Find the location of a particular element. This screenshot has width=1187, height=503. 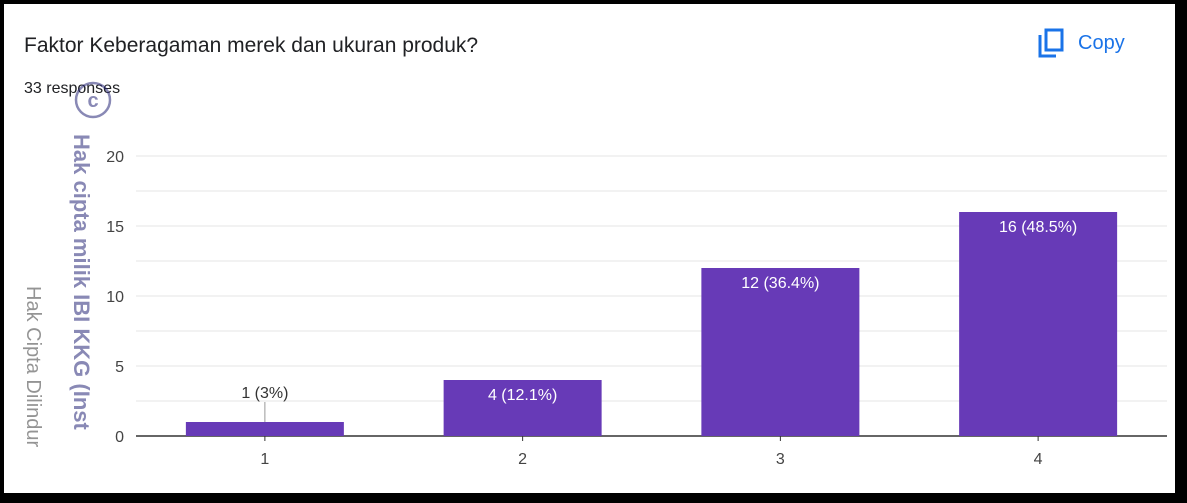

y-tick-label: 10 is located at coordinates (115, 297).